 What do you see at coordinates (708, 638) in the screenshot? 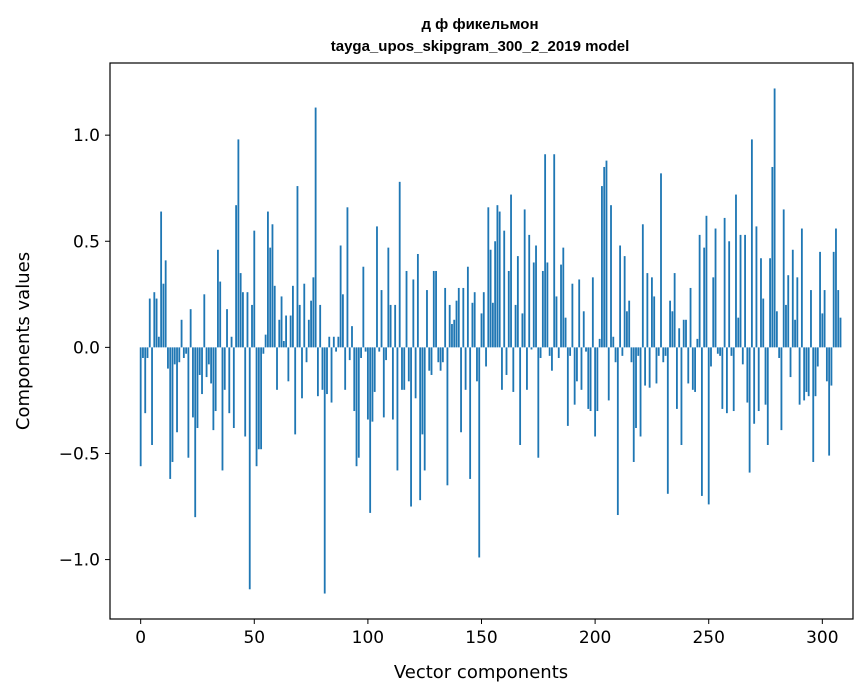
I see `x-tick-label: 250` at bounding box center [708, 638].